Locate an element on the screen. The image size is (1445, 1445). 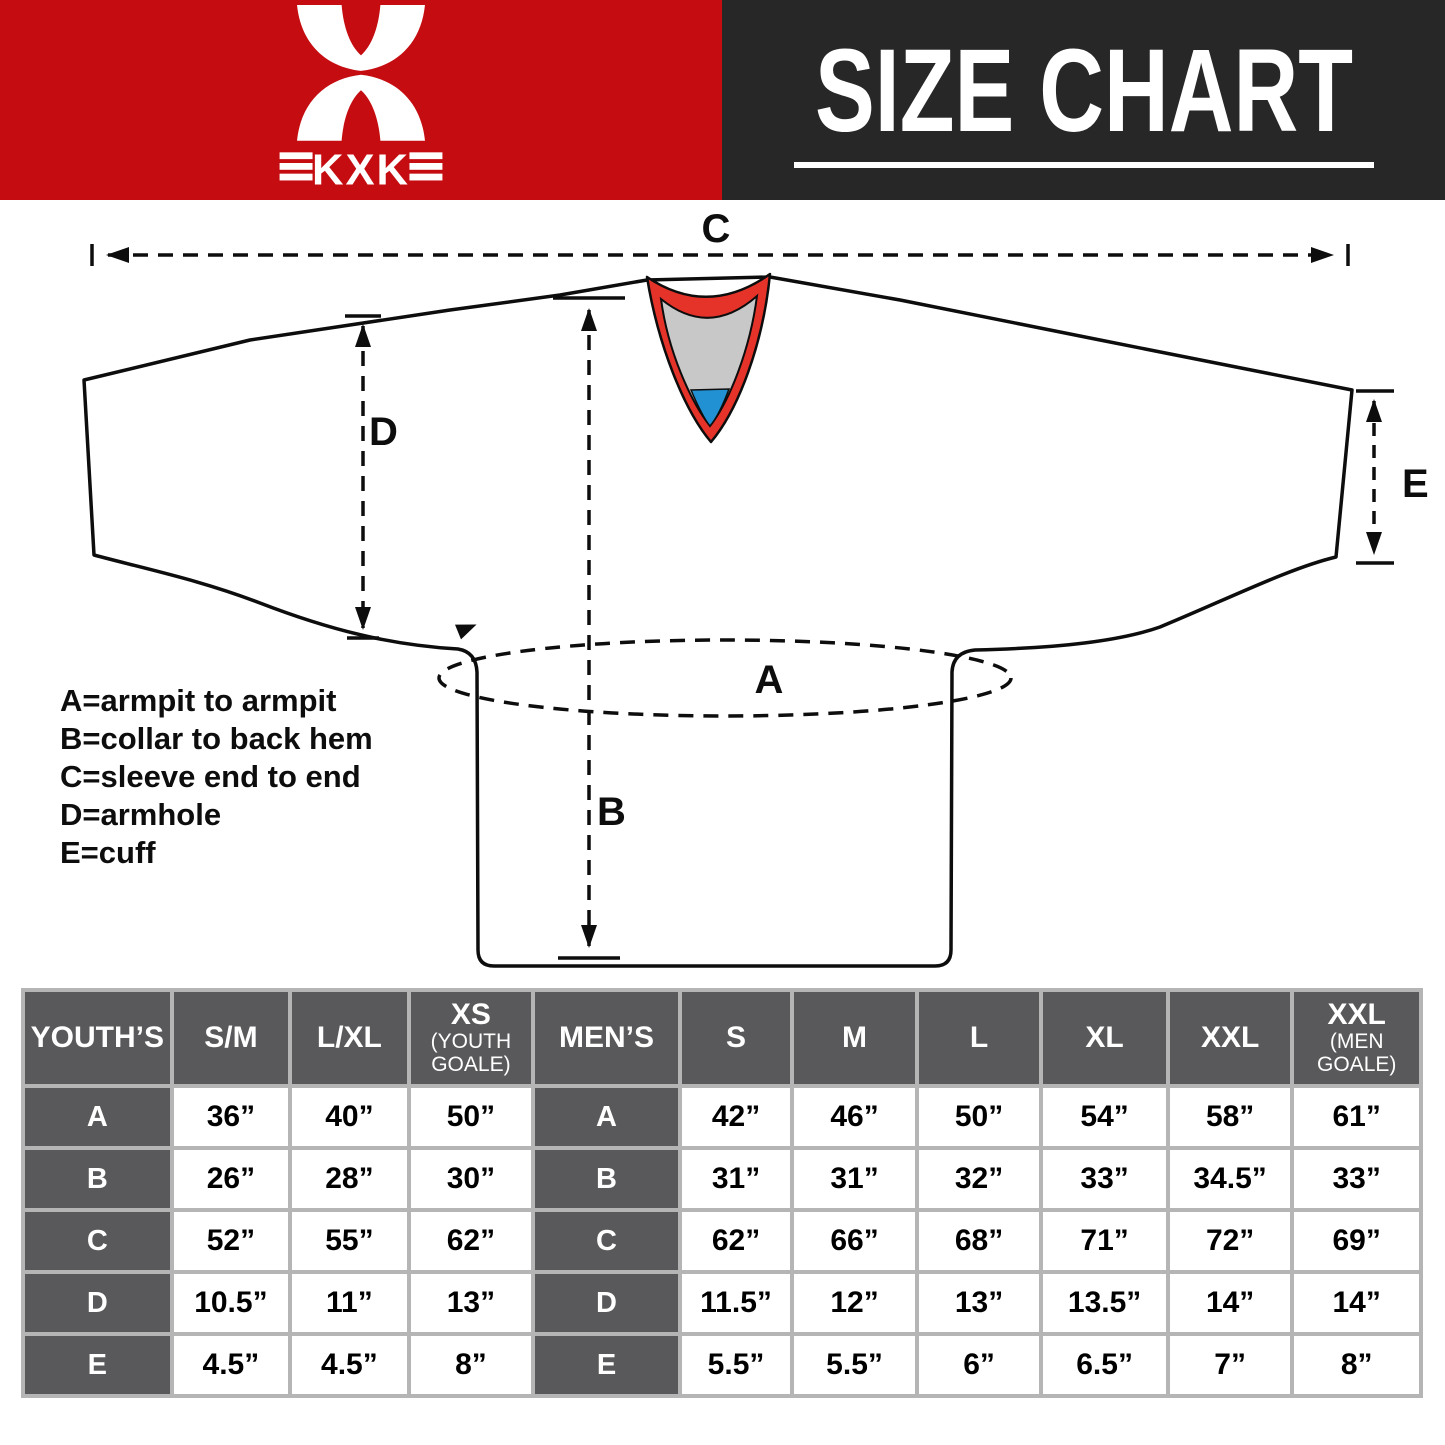
youth-size-goalie: XS (YOUTH GOALE) is located at coordinates (471, 1038).